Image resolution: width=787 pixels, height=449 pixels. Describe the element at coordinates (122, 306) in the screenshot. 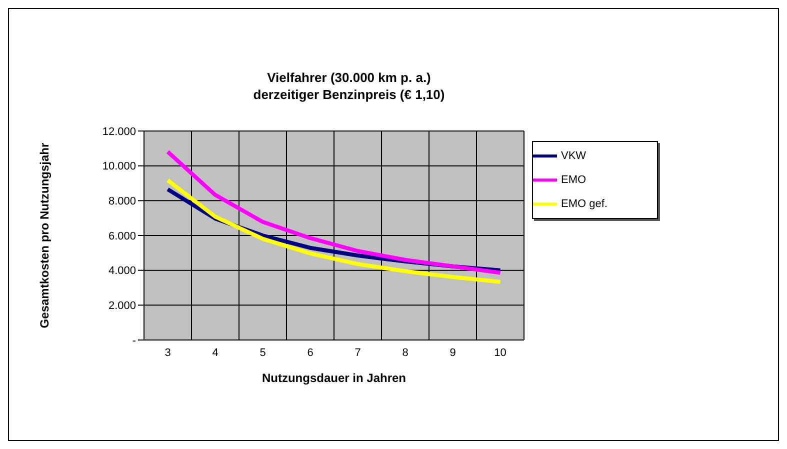

I see `y-tick-label: 2.000` at that location.